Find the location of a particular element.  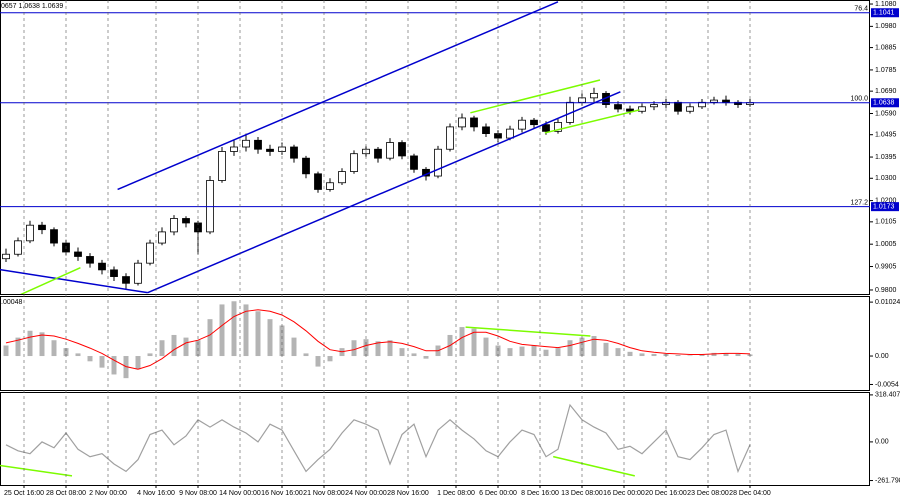

price-box-label: 1.0173 is located at coordinates (884, 206).